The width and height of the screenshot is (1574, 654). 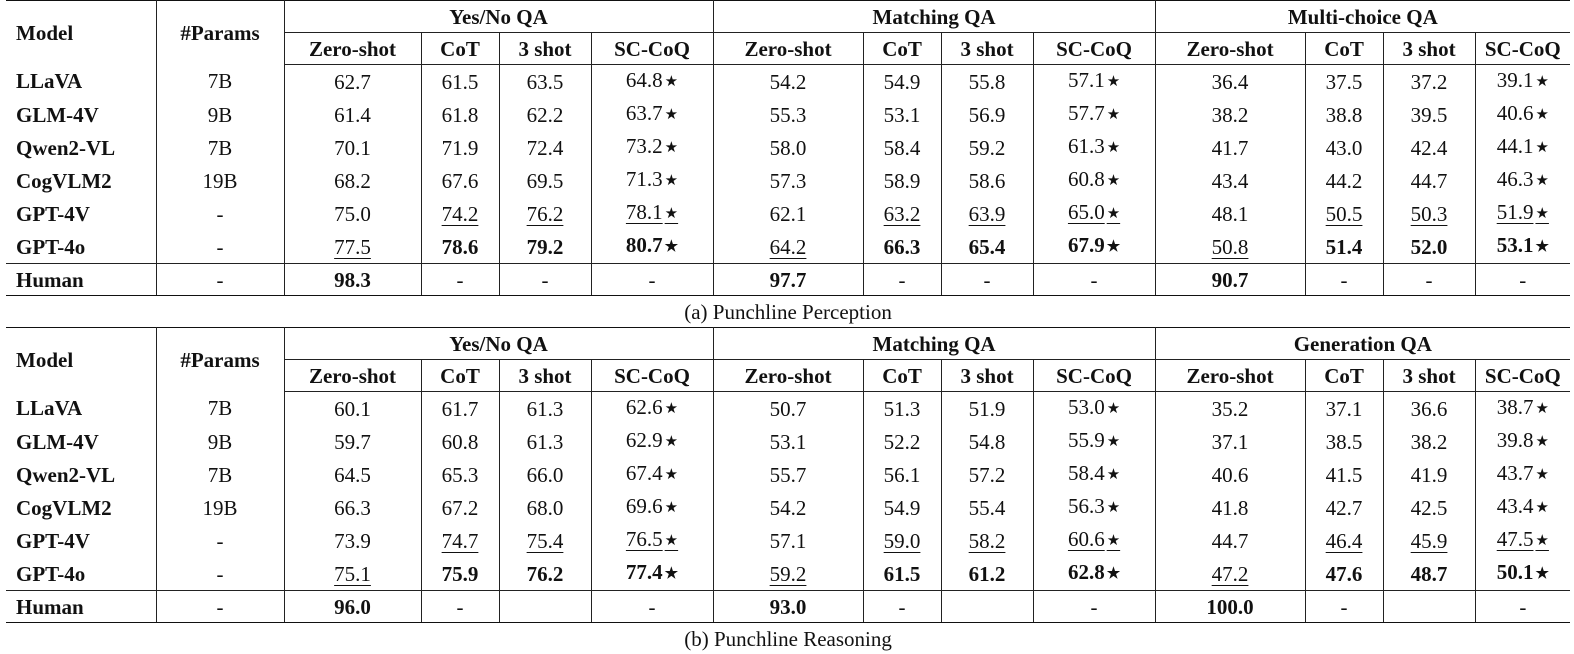 I want to click on score-number: 57.3, so click(x=788, y=181).